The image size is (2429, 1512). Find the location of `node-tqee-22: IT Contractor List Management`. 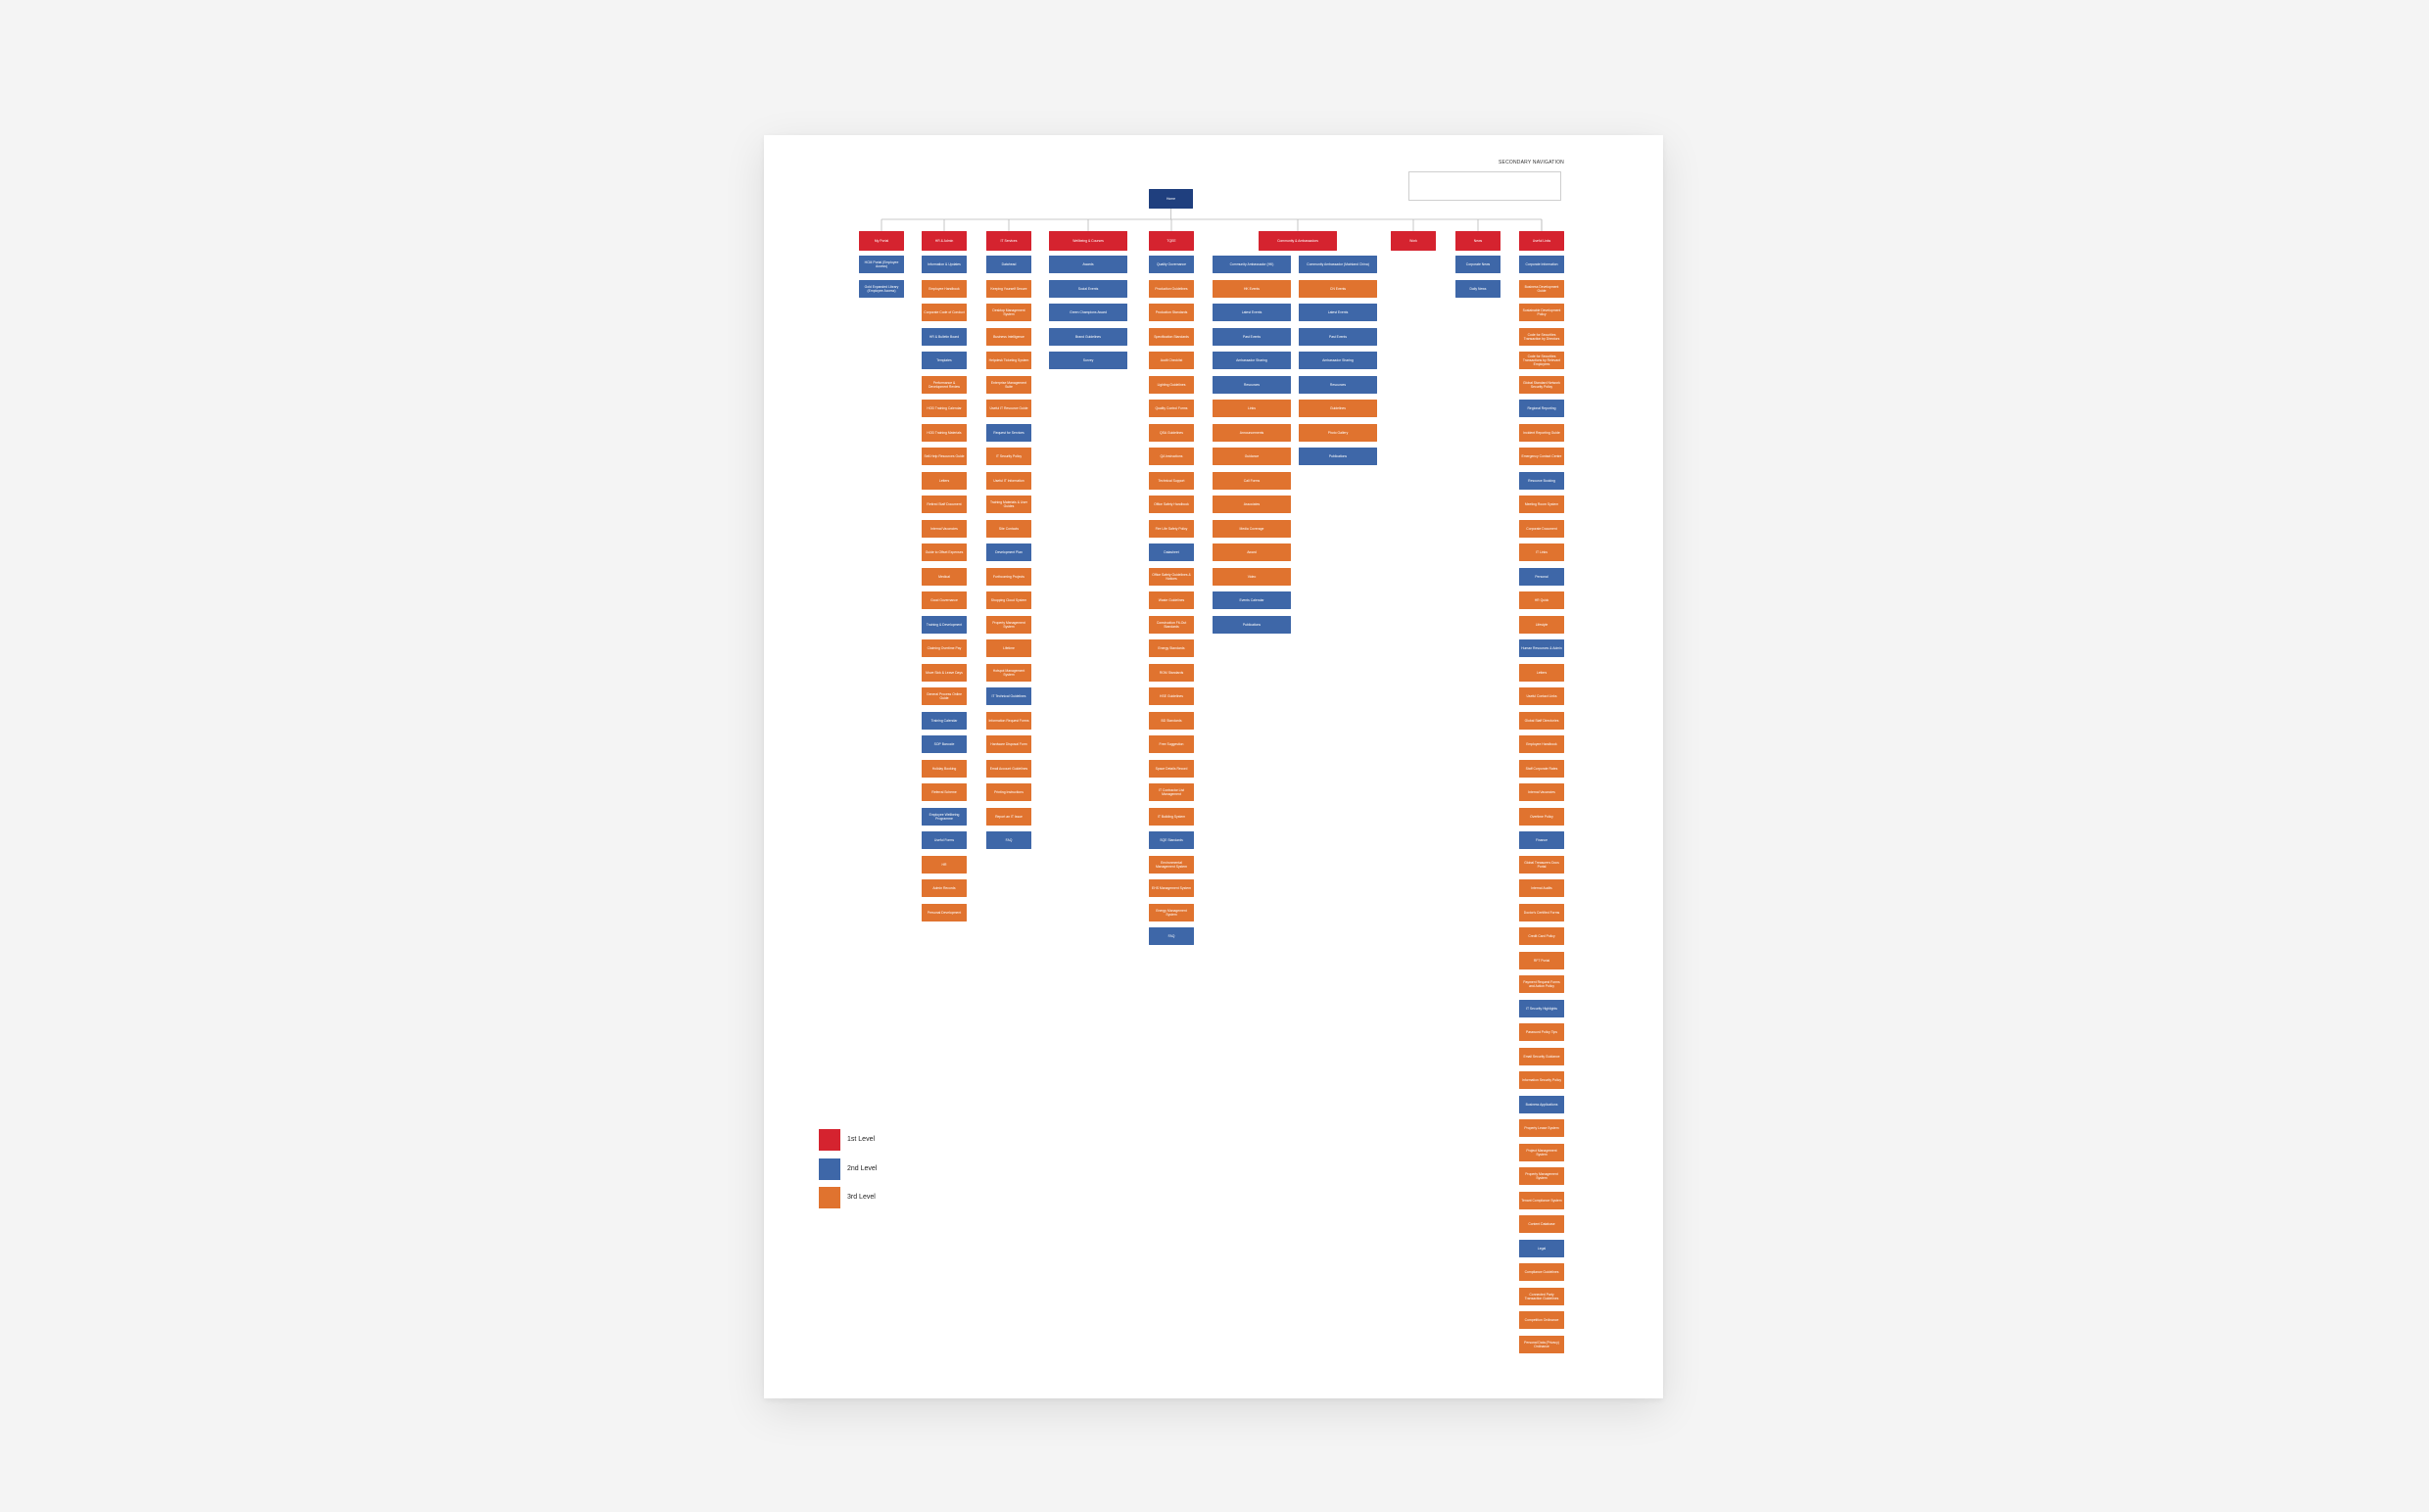

node-tqee-22: IT Contractor List Management is located at coordinates (1171, 792).